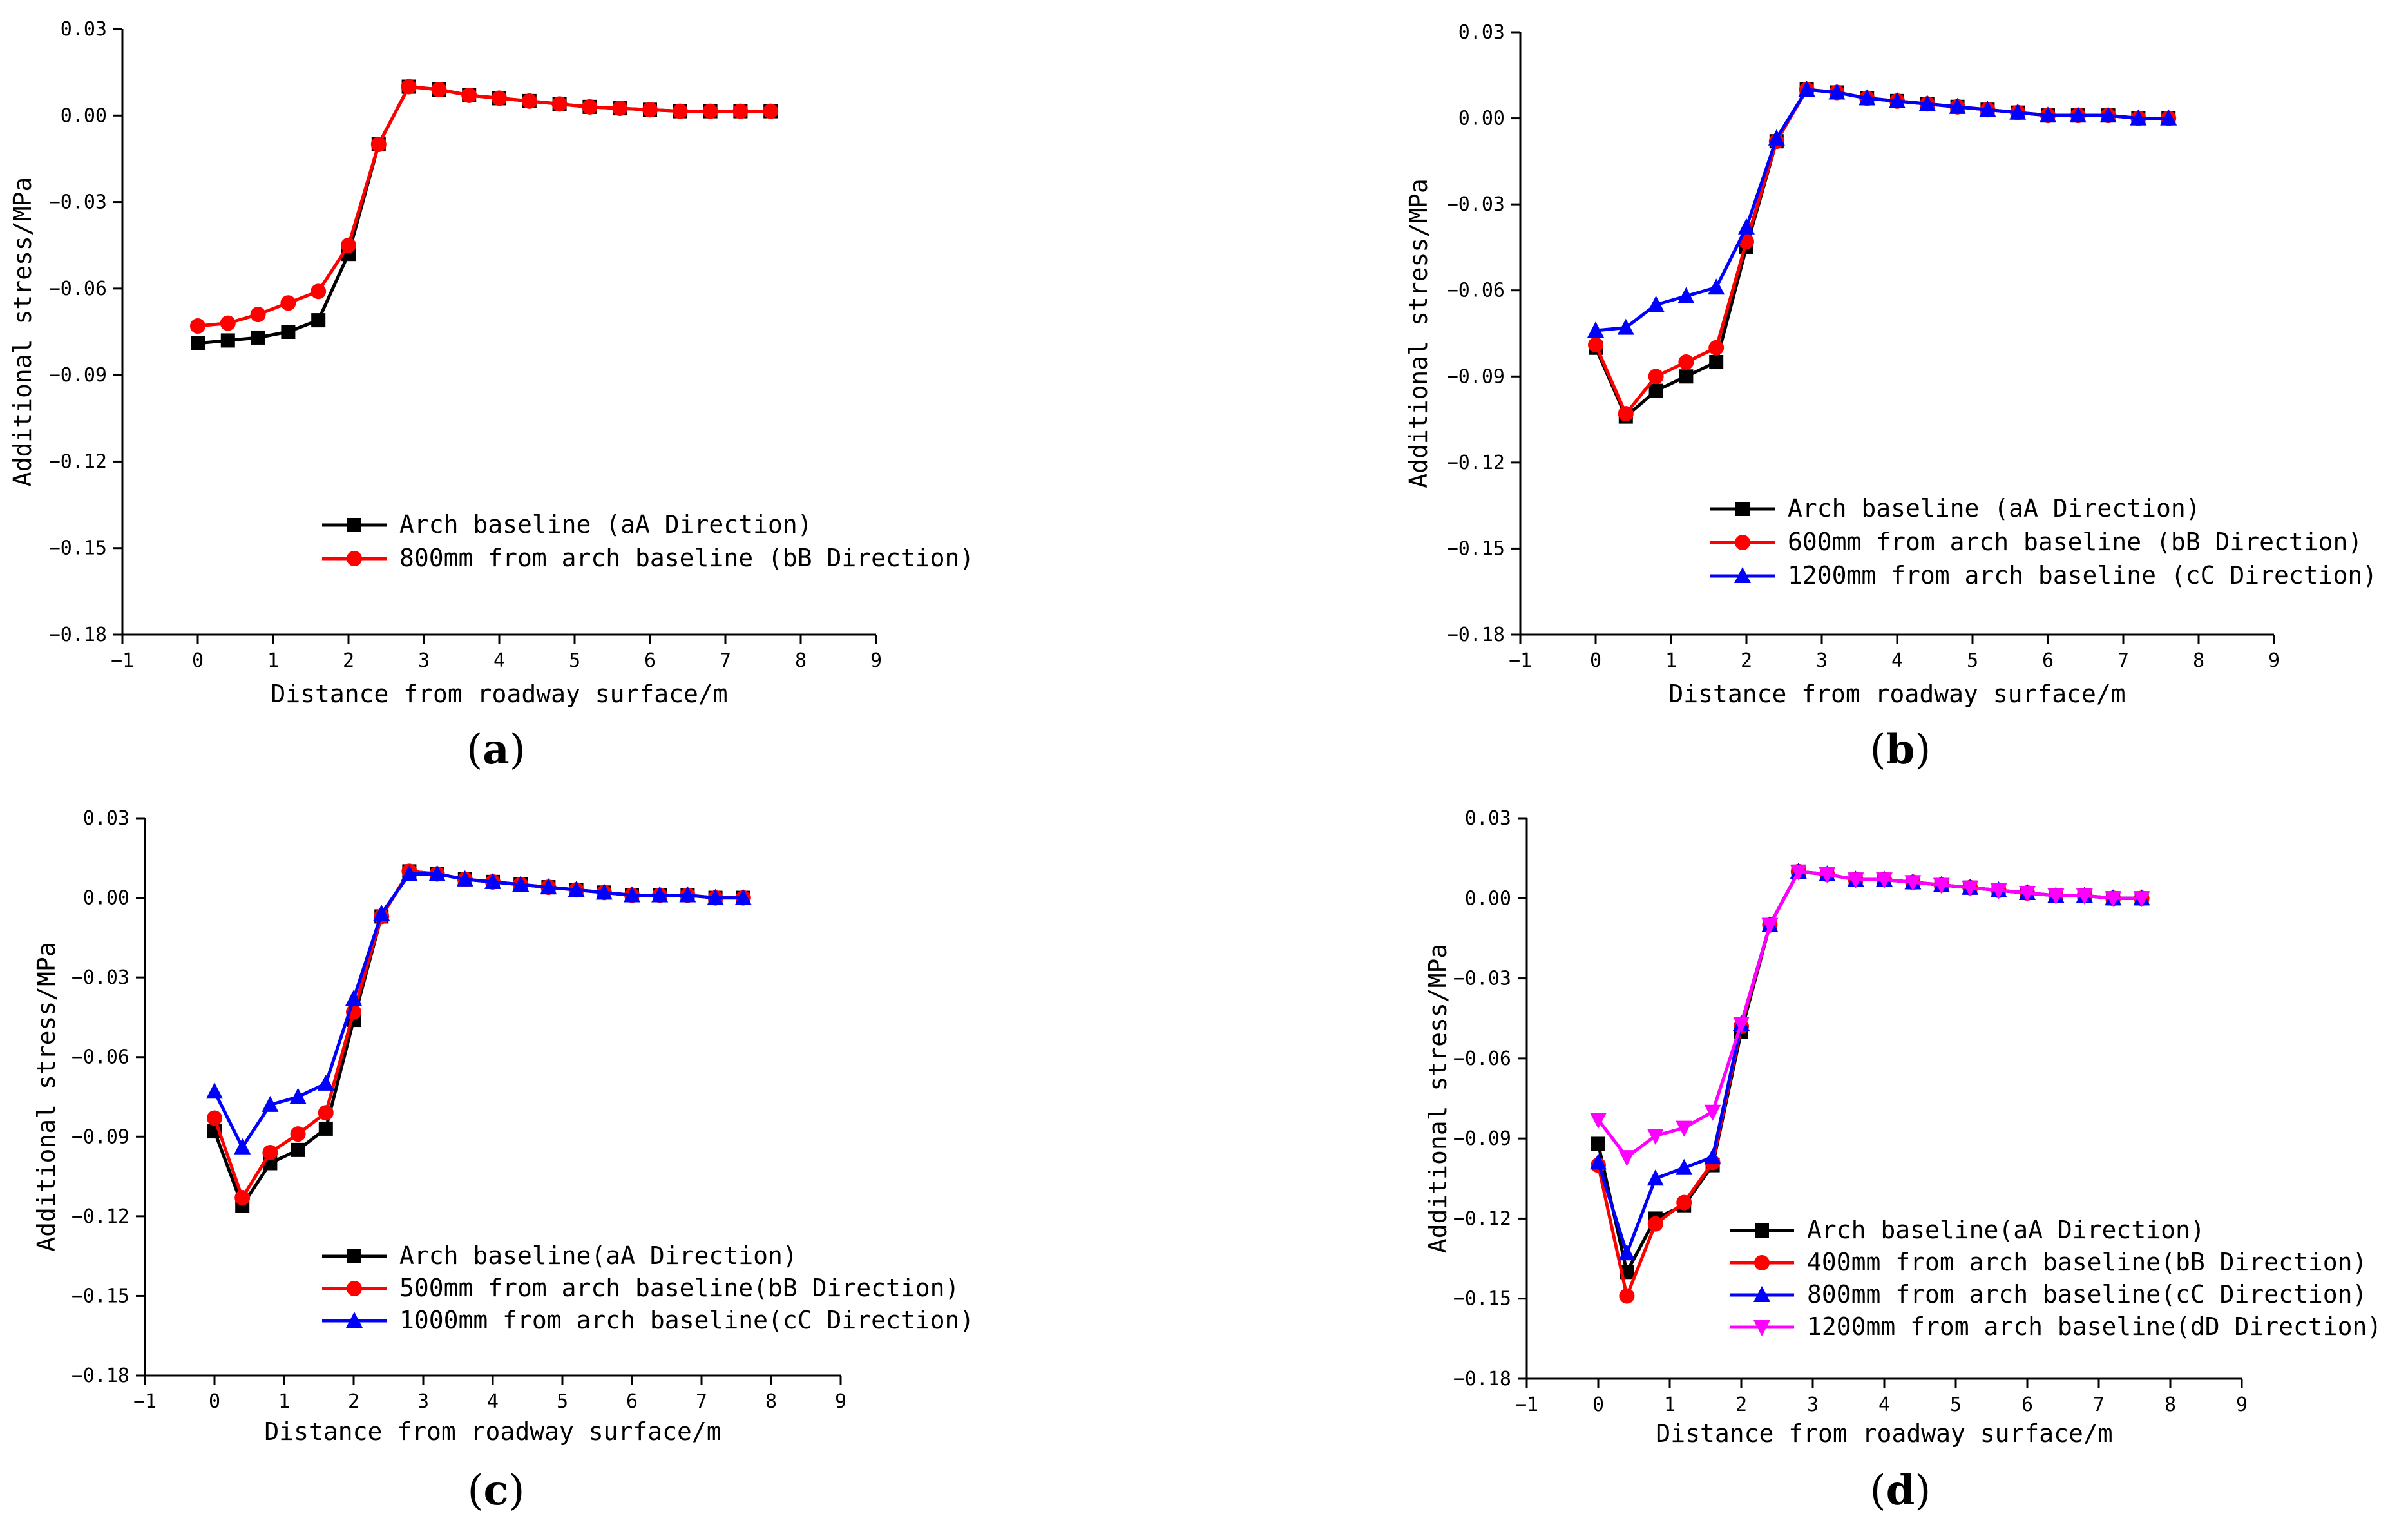  I want to click on y-tick-label: 0.00, so click(84, 115).